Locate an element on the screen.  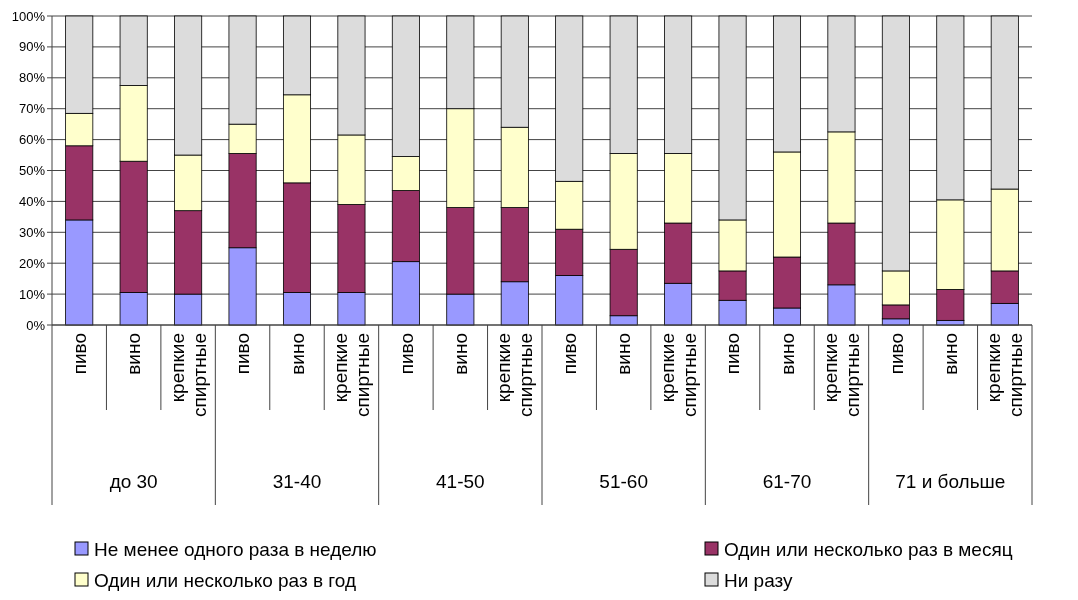
legend-label: Один или несколько раз в год is located at coordinates (225, 580).